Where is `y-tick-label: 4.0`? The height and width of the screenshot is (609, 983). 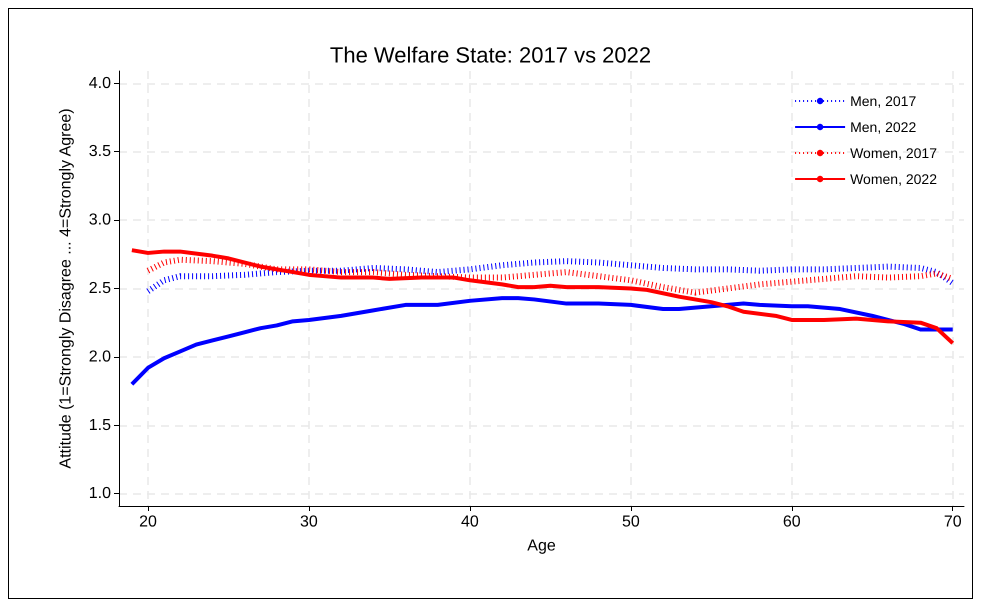
y-tick-label: 4.0 is located at coordinates (100, 83).